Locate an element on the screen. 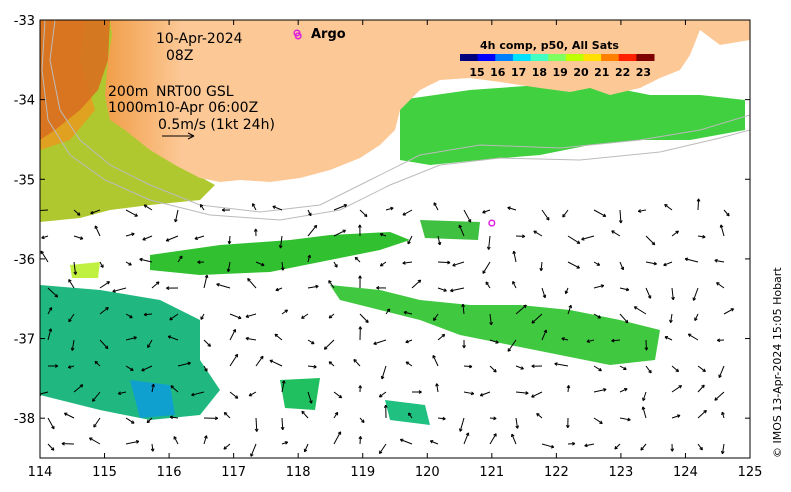 This screenshot has width=791, height=492. lon-tick-label: 118 is located at coordinates (298, 472).